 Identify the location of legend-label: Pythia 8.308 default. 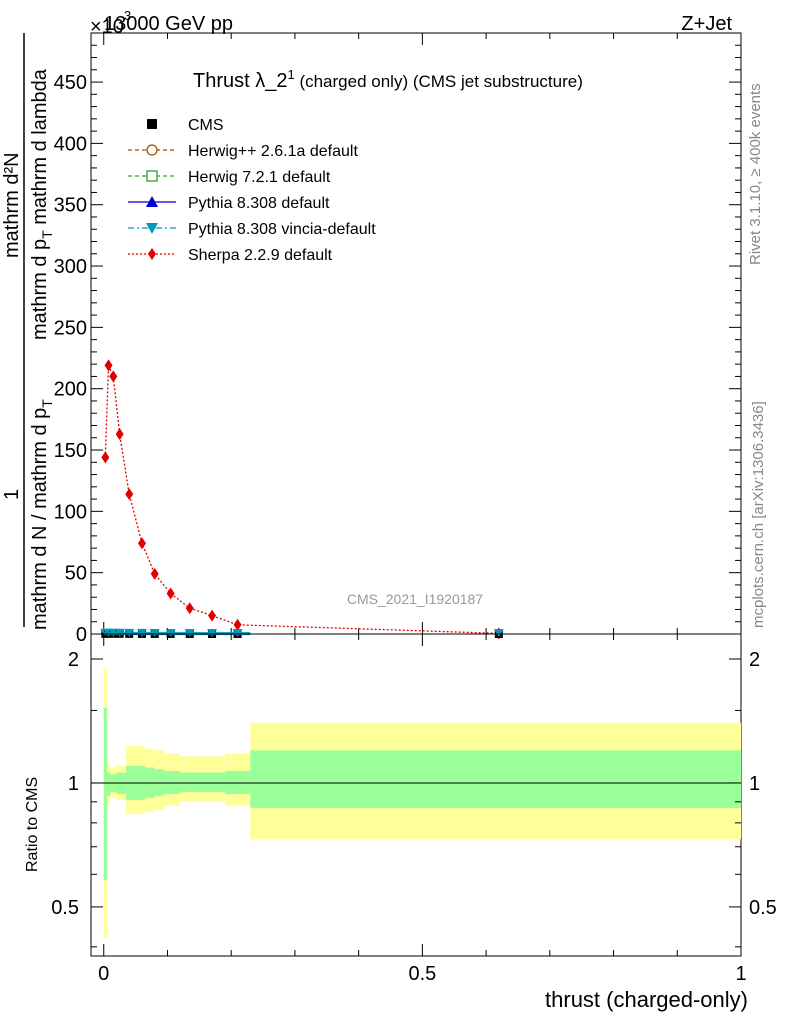
(259, 203).